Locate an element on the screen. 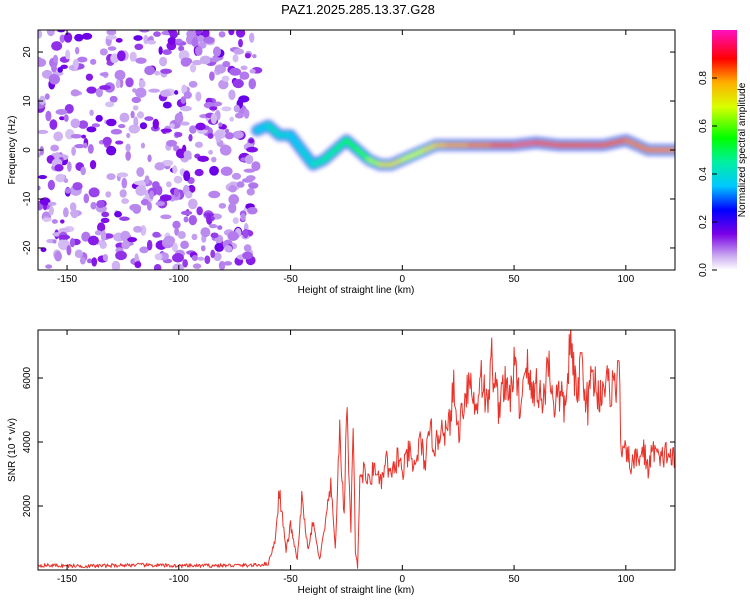  x-tick-label: 0 is located at coordinates (403, 579).